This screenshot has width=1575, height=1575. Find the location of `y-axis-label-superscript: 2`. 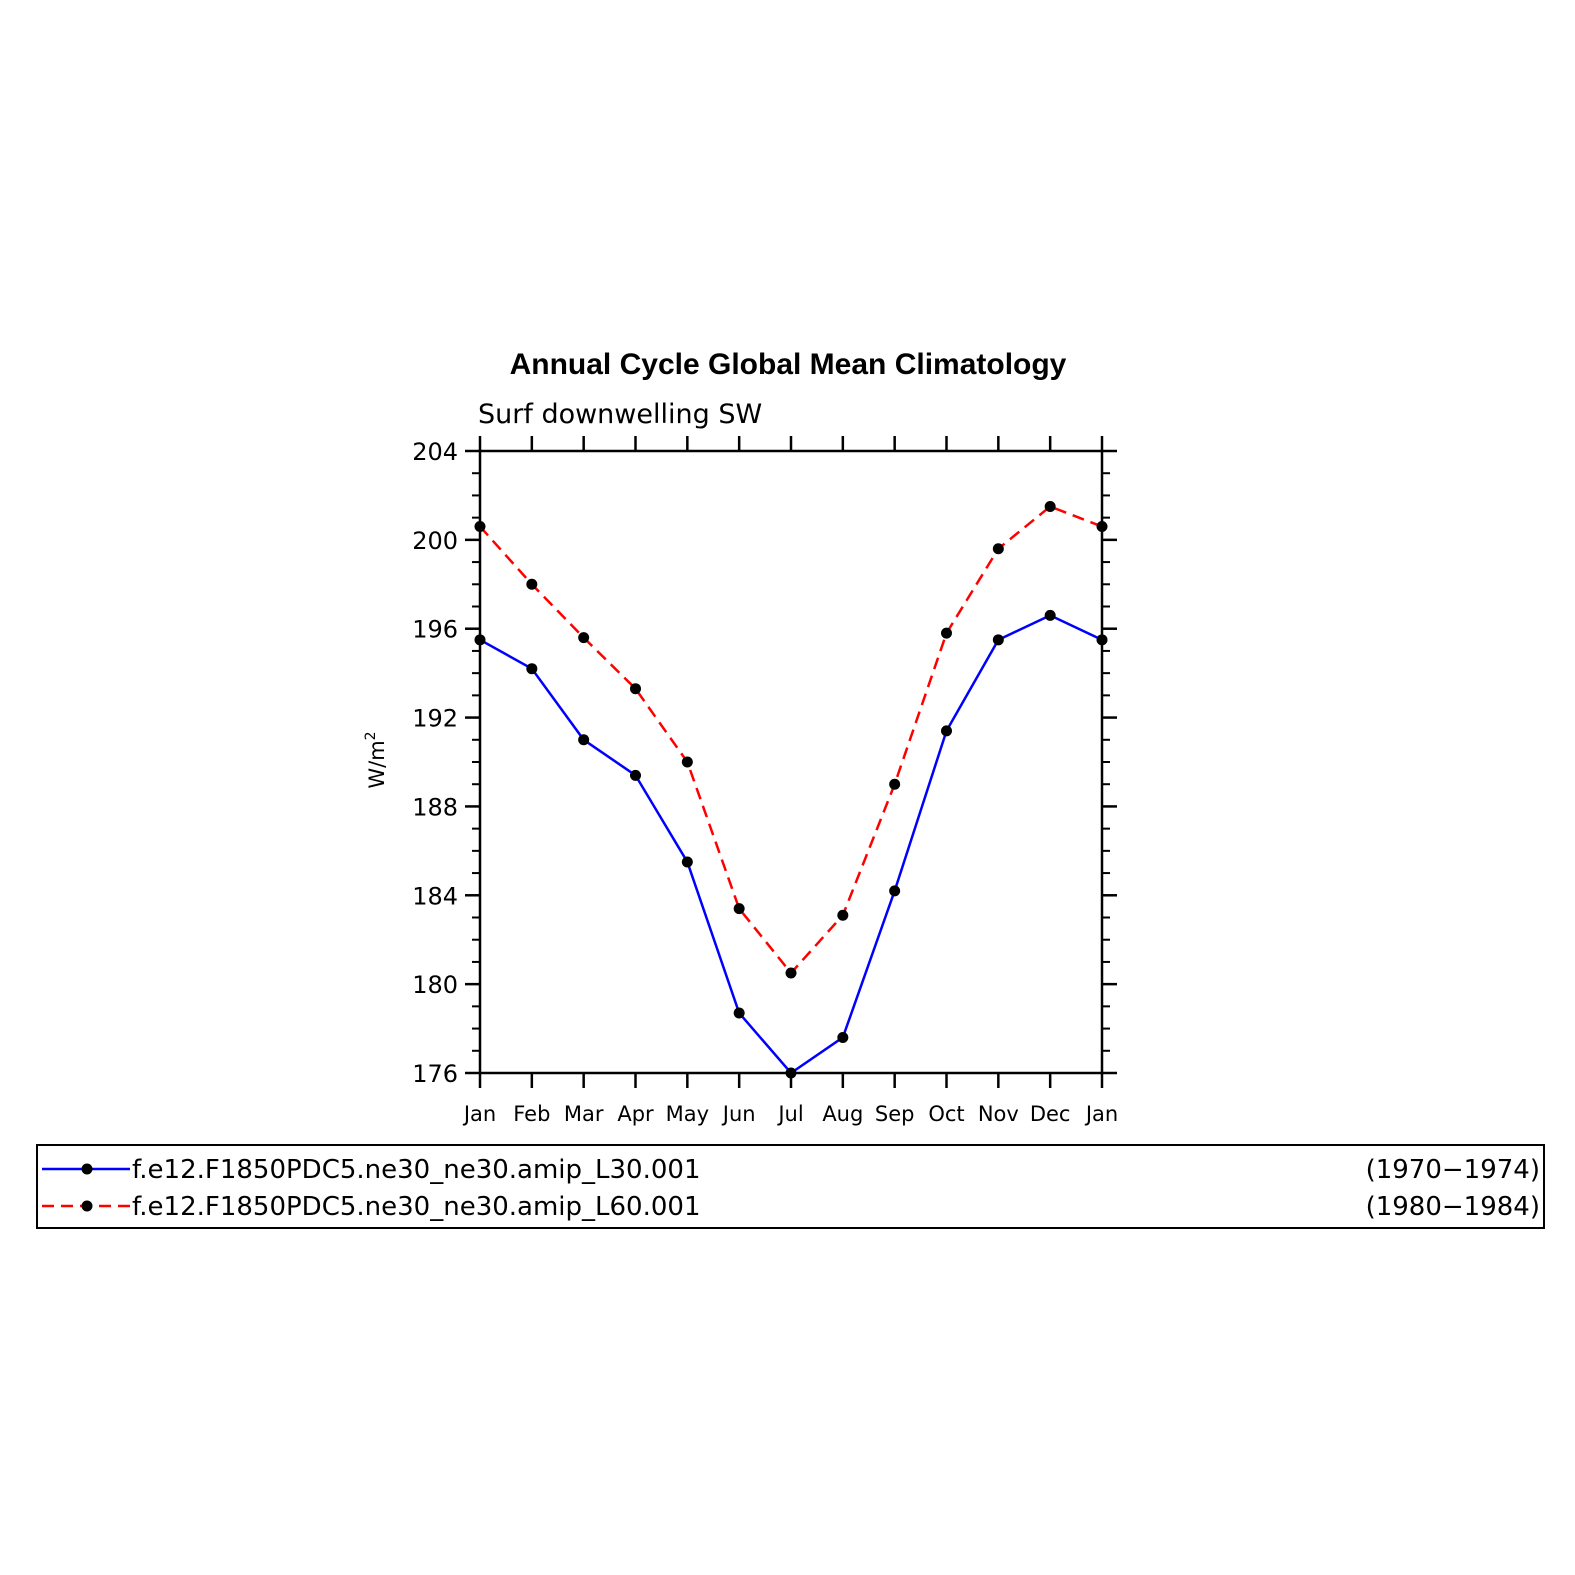

y-axis-label-superscript: 2 is located at coordinates (371, 735).